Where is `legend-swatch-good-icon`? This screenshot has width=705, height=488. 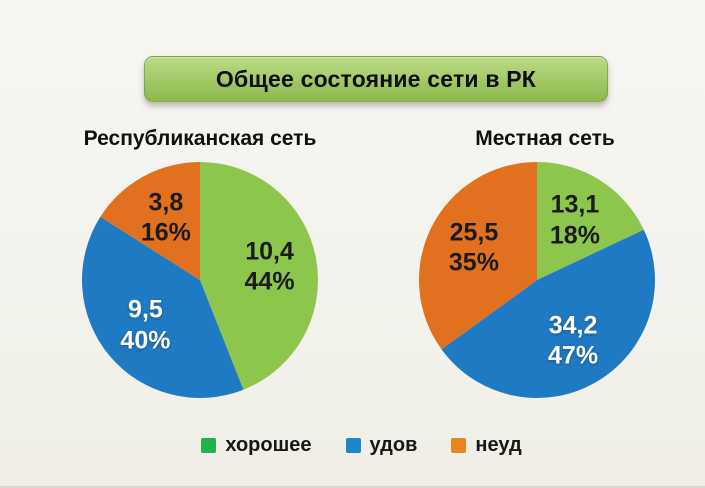
legend-swatch-good-icon is located at coordinates (209, 445).